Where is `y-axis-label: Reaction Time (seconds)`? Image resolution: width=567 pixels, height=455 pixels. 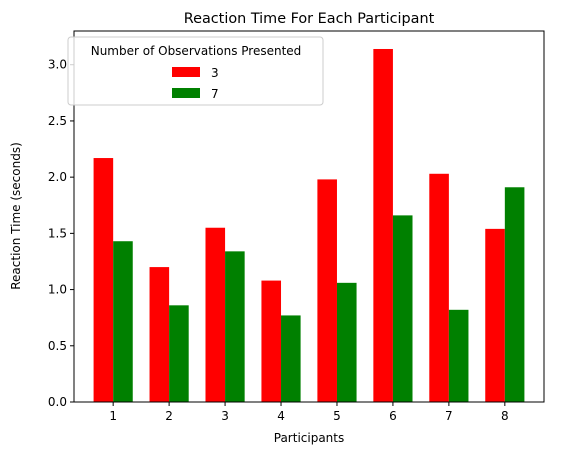 y-axis-label: Reaction Time (seconds) is located at coordinates (16, 216).